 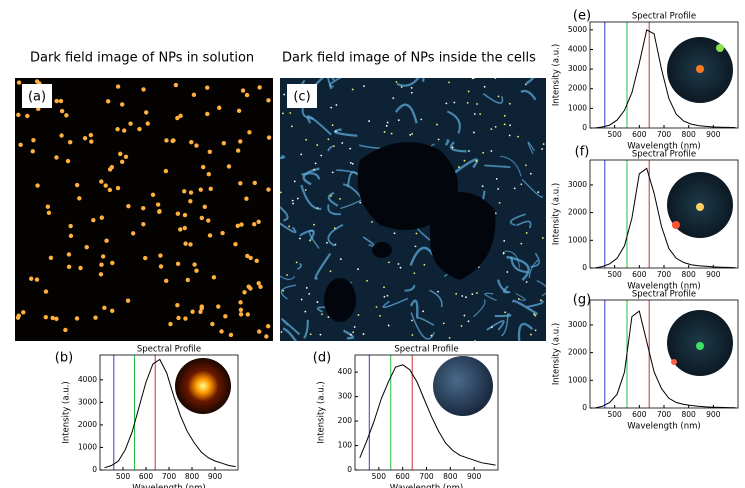 I want to click on plot-frame, so click(x=426, y=412).